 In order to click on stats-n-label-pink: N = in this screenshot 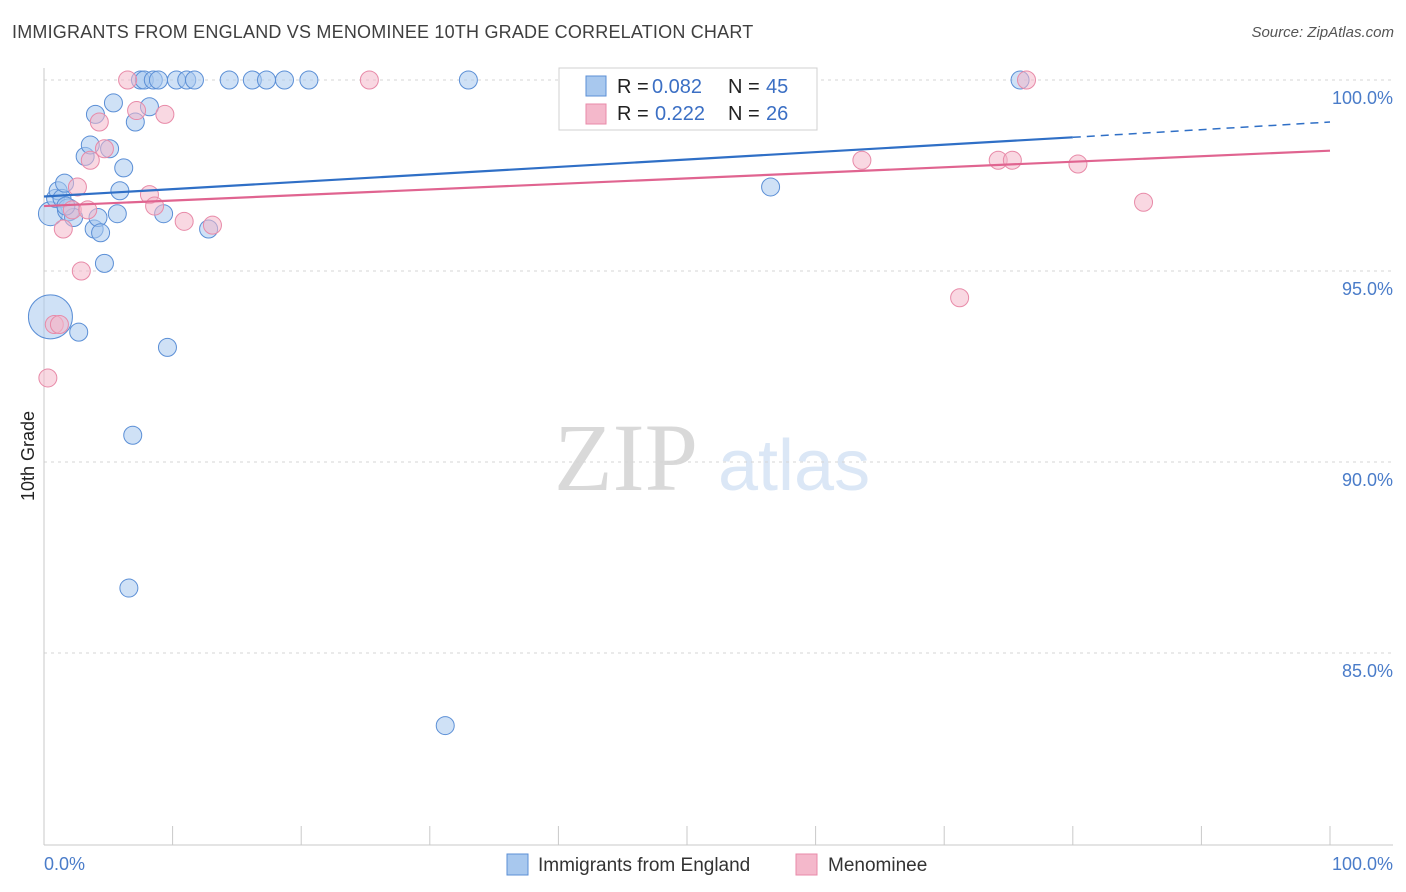, I will do `click(744, 114)`.